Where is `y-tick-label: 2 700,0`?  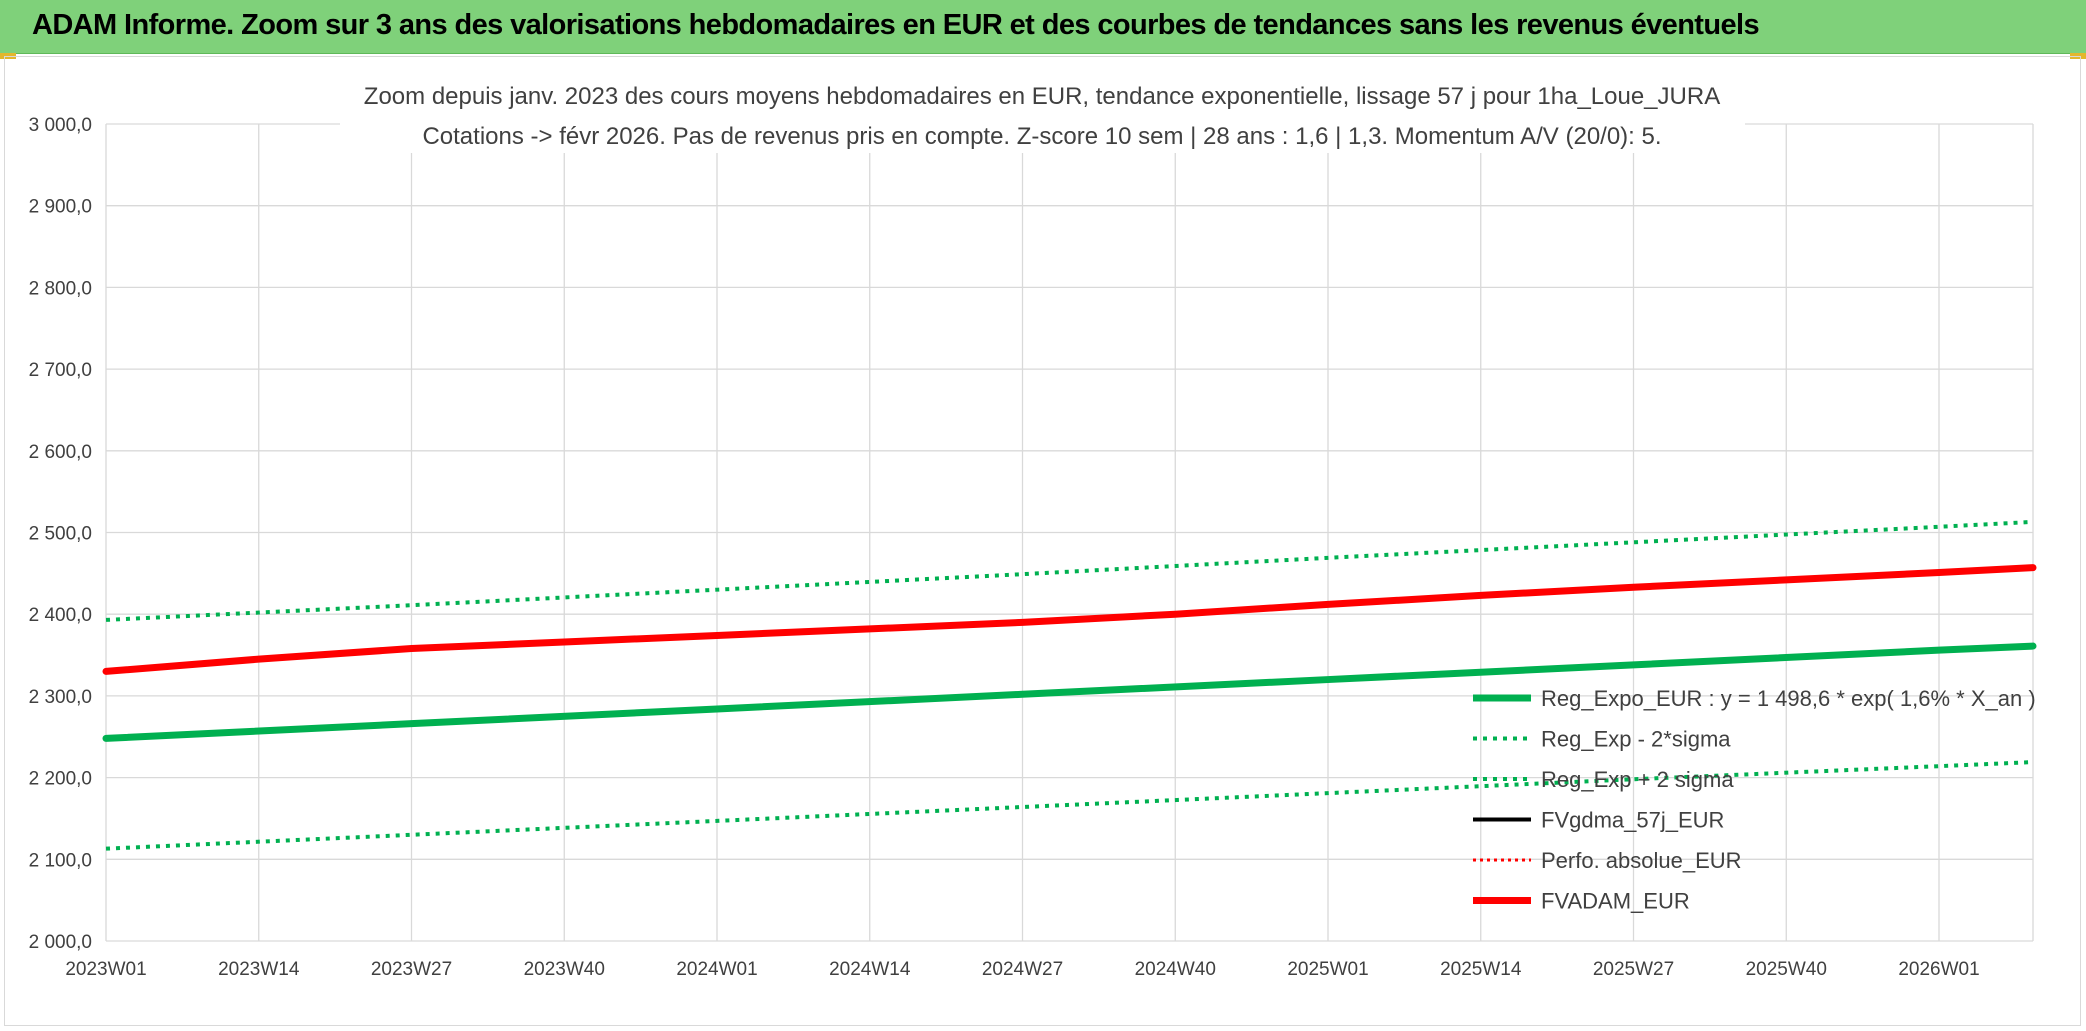
y-tick-label: 2 700,0 is located at coordinates (60, 370).